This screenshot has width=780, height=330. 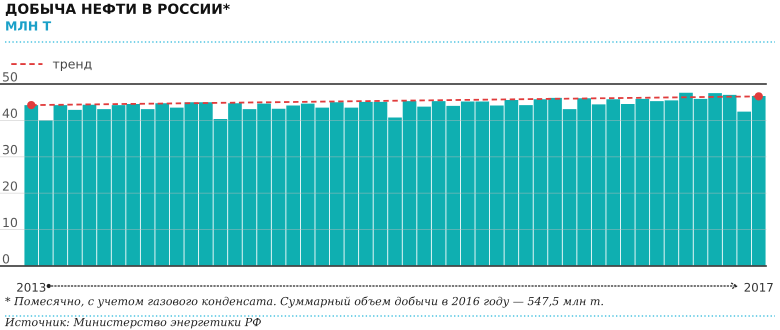 What do you see at coordinates (31, 287) in the screenshot?
I see `x-tick-label: 2013` at bounding box center [31, 287].